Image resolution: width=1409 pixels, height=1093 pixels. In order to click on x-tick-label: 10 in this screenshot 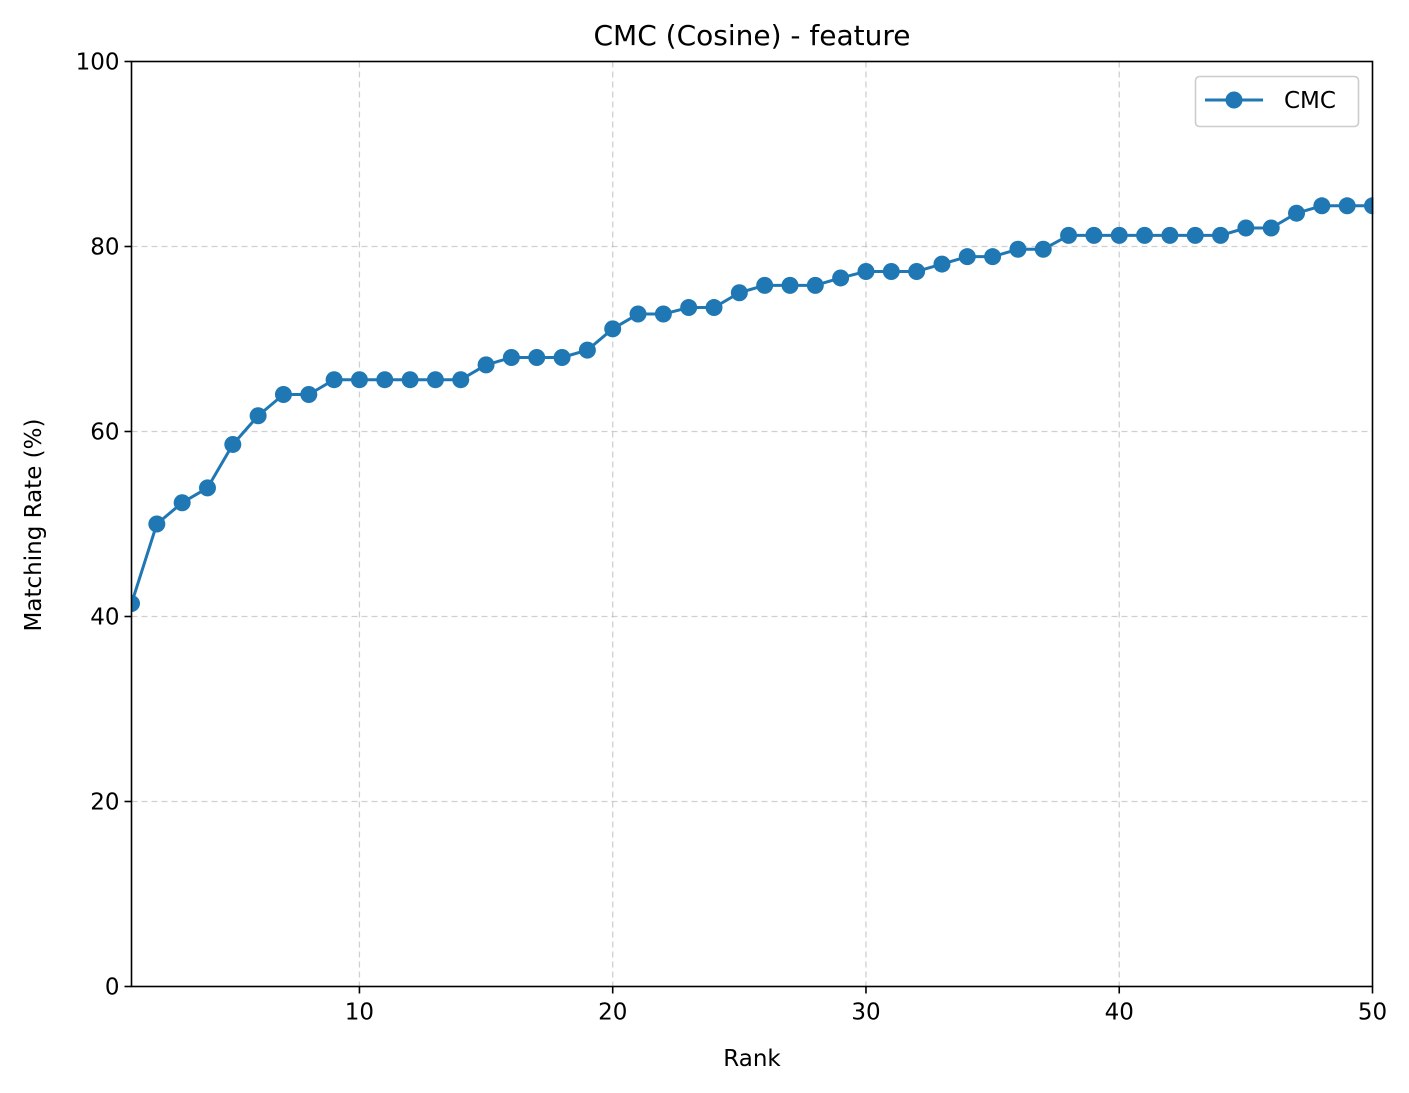, I will do `click(359, 1013)`.